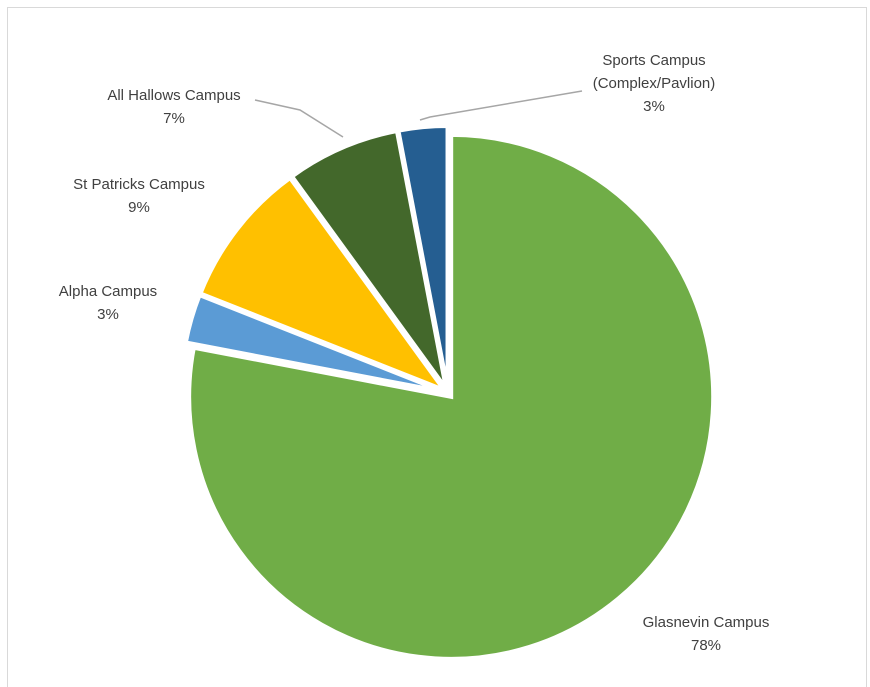 The image size is (870, 687). I want to click on data-label-name: Glasnevin Campus, so click(706, 622).